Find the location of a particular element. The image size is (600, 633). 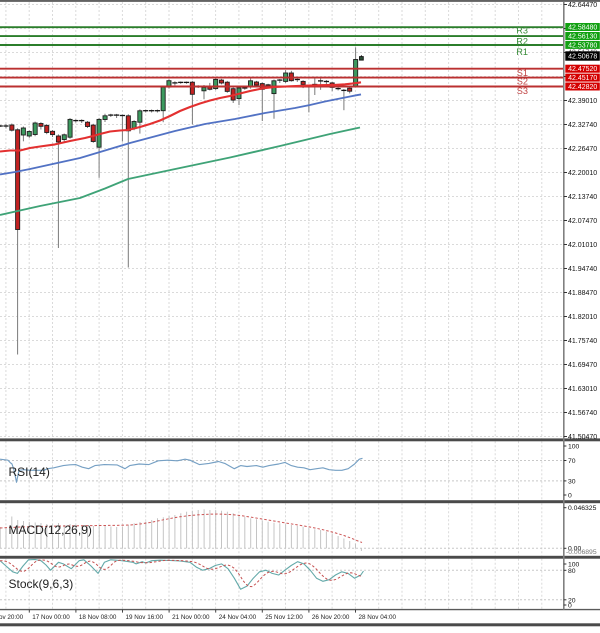

svg-text: 41.50470 is located at coordinates (582, 437).